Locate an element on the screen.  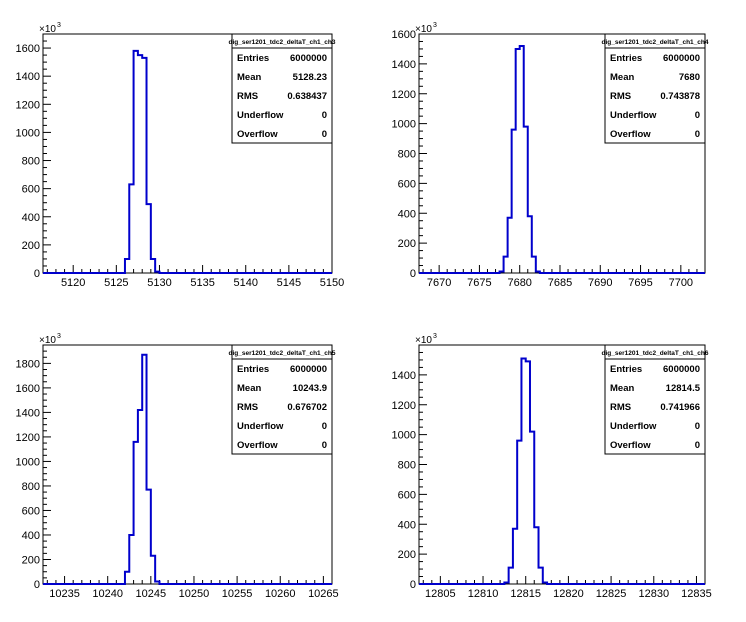
x-tick-label: 5120 is located at coordinates (73, 283).